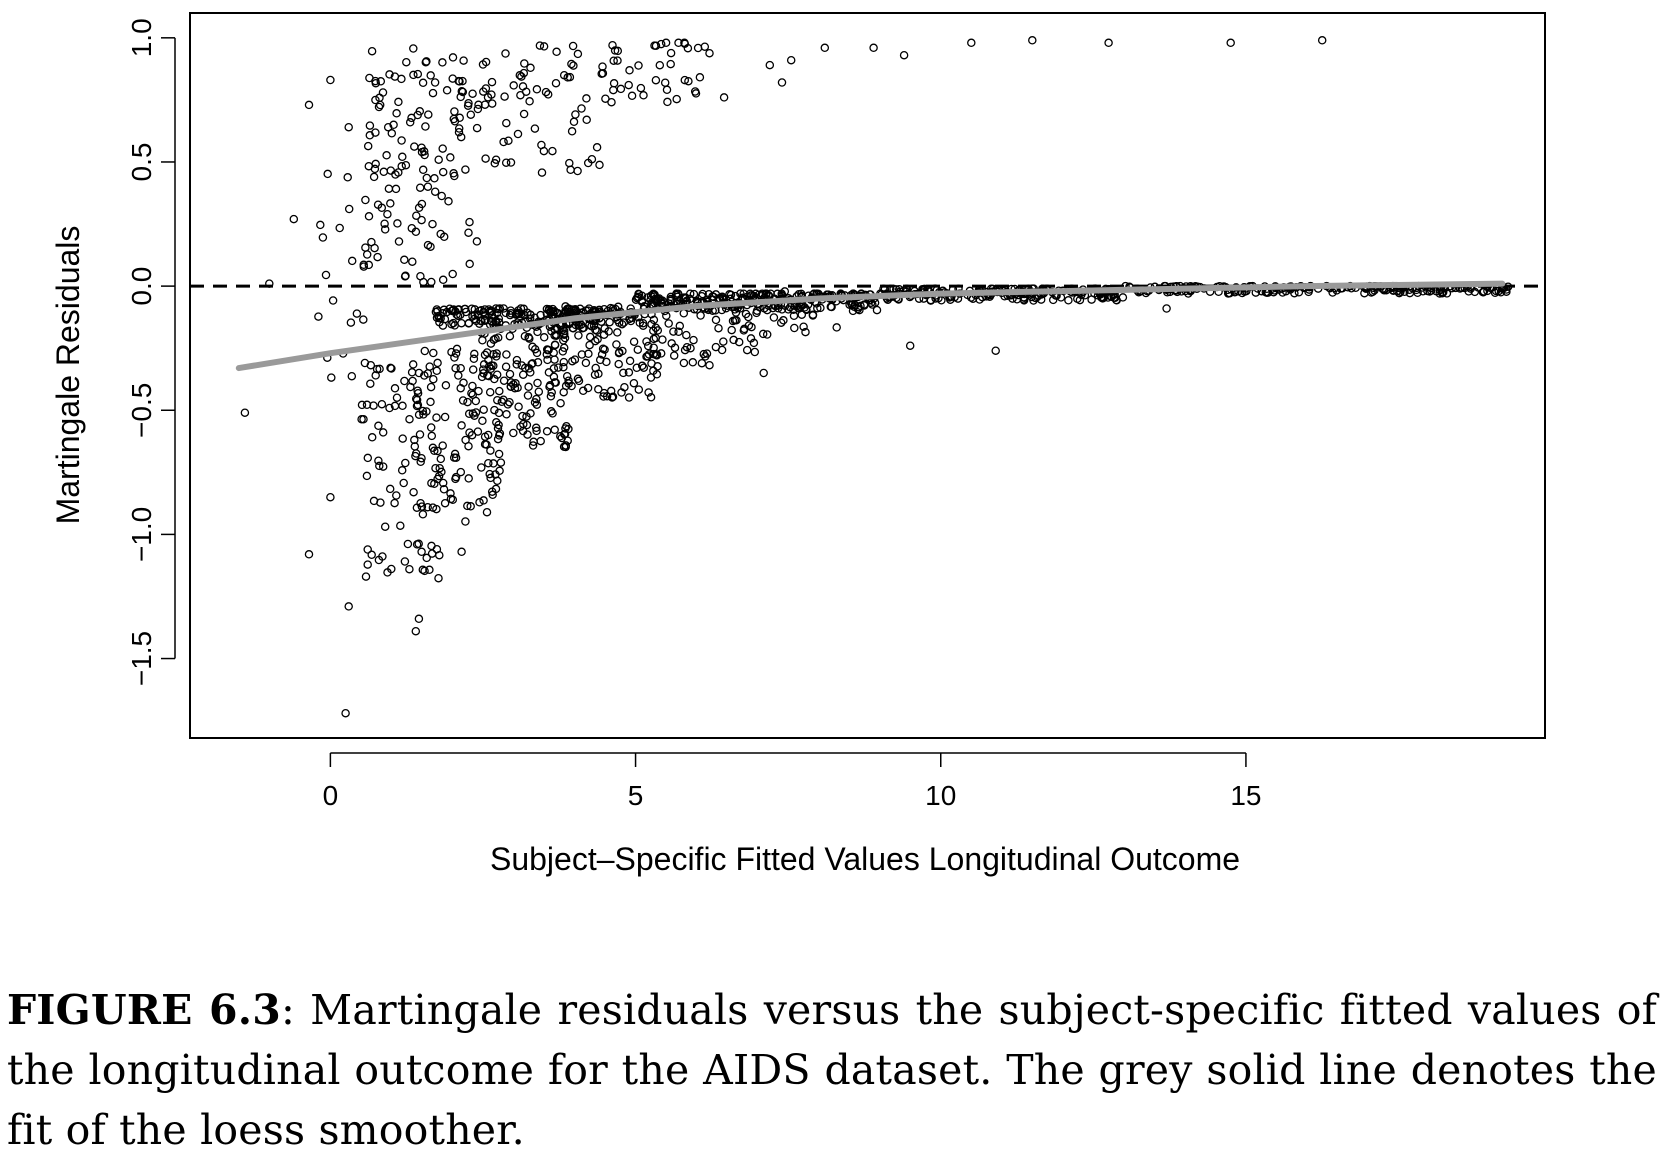 Image resolution: width=1660 pixels, height=1160 pixels. Describe the element at coordinates (141, 286) in the screenshot. I see `y-tick-label: 0.0` at that location.